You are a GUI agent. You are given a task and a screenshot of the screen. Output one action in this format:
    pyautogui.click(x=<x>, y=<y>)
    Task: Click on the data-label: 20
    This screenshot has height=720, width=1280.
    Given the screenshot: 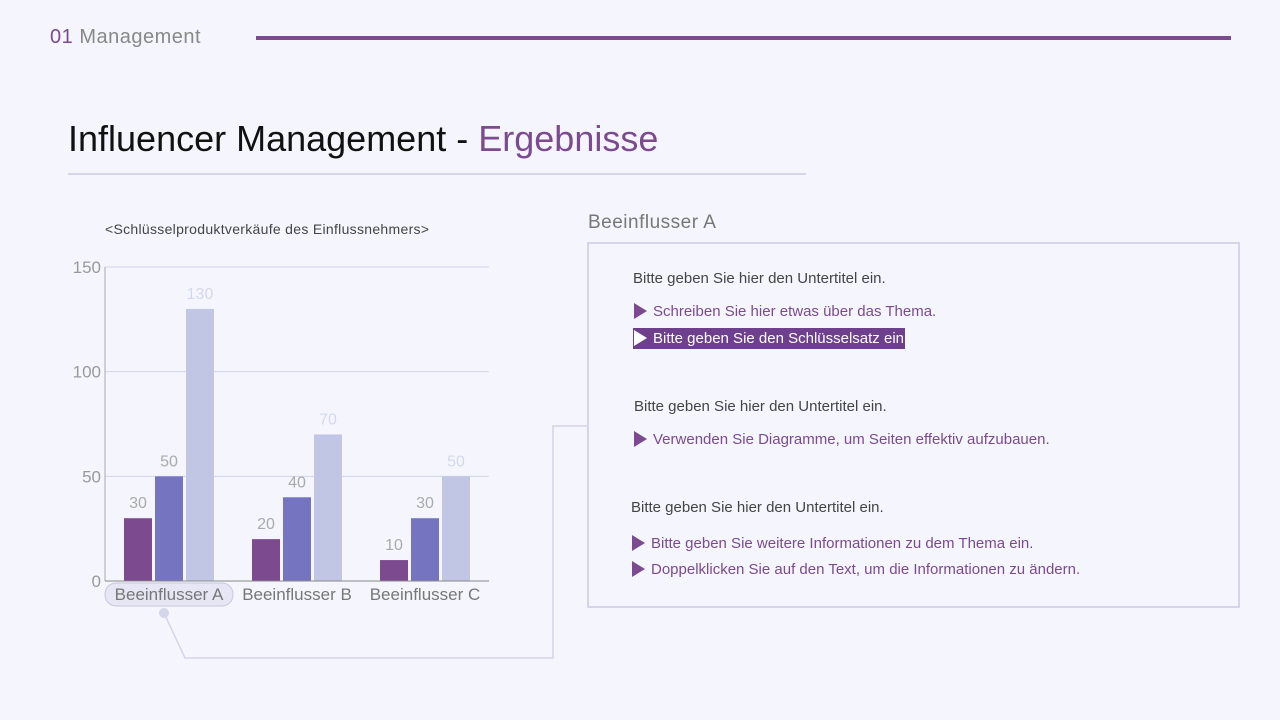 What is the action you would take?
    pyautogui.click(x=266, y=524)
    